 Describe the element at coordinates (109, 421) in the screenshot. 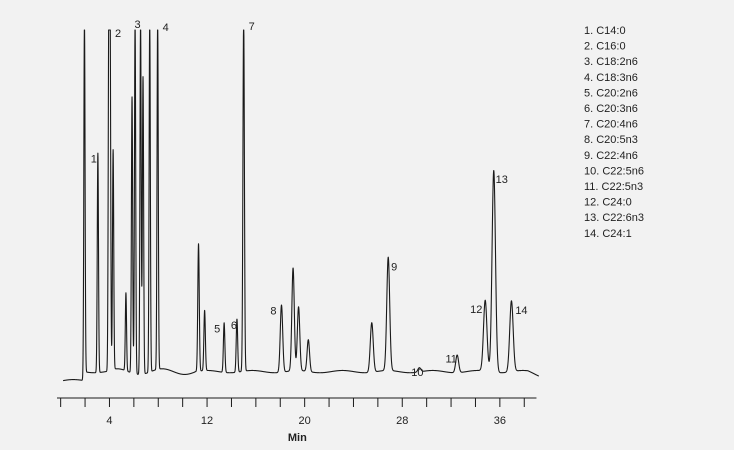

I see `x-tick-label: 4` at that location.